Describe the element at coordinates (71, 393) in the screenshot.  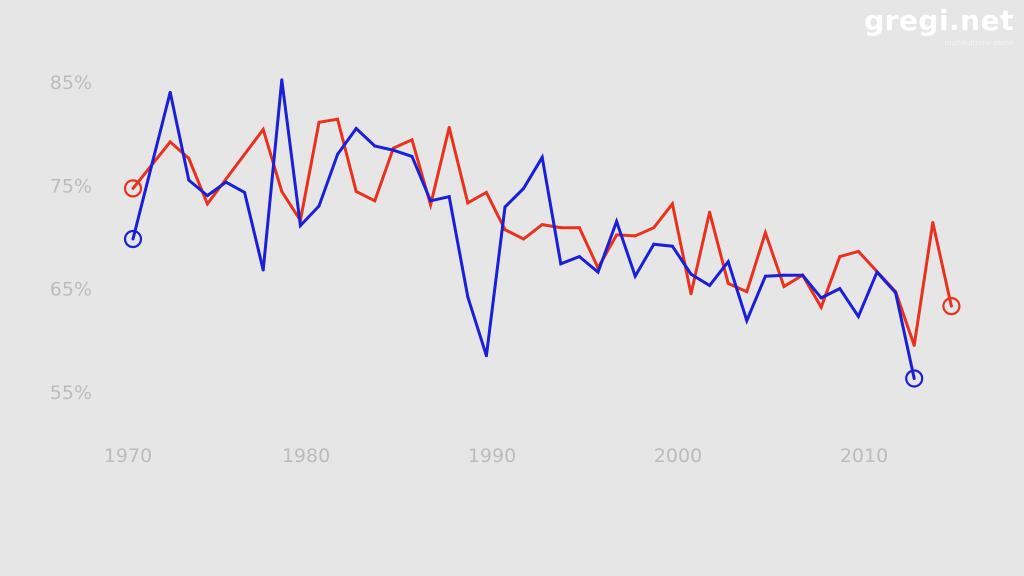
I see `y-tick-label: 55%` at that location.